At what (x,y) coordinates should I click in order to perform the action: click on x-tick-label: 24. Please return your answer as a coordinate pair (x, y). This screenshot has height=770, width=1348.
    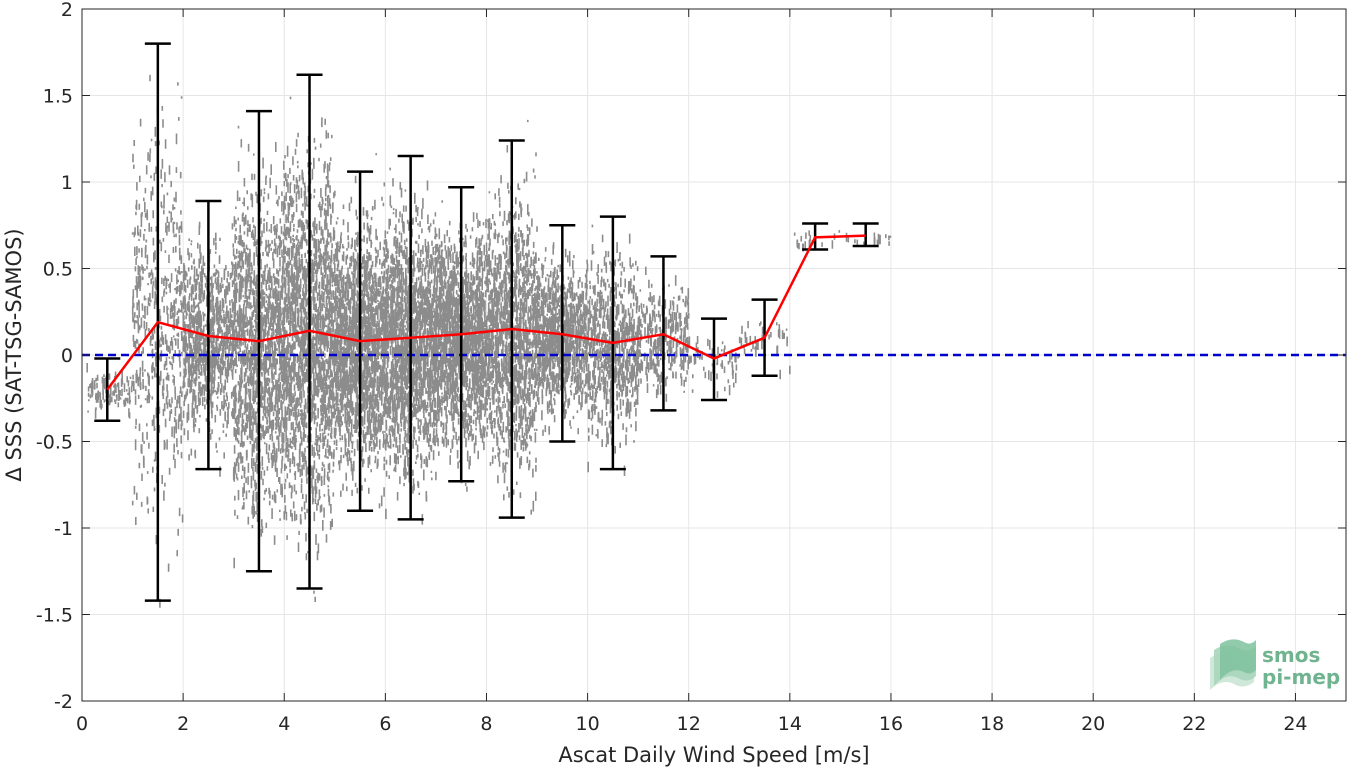
    Looking at the image, I should click on (1295, 724).